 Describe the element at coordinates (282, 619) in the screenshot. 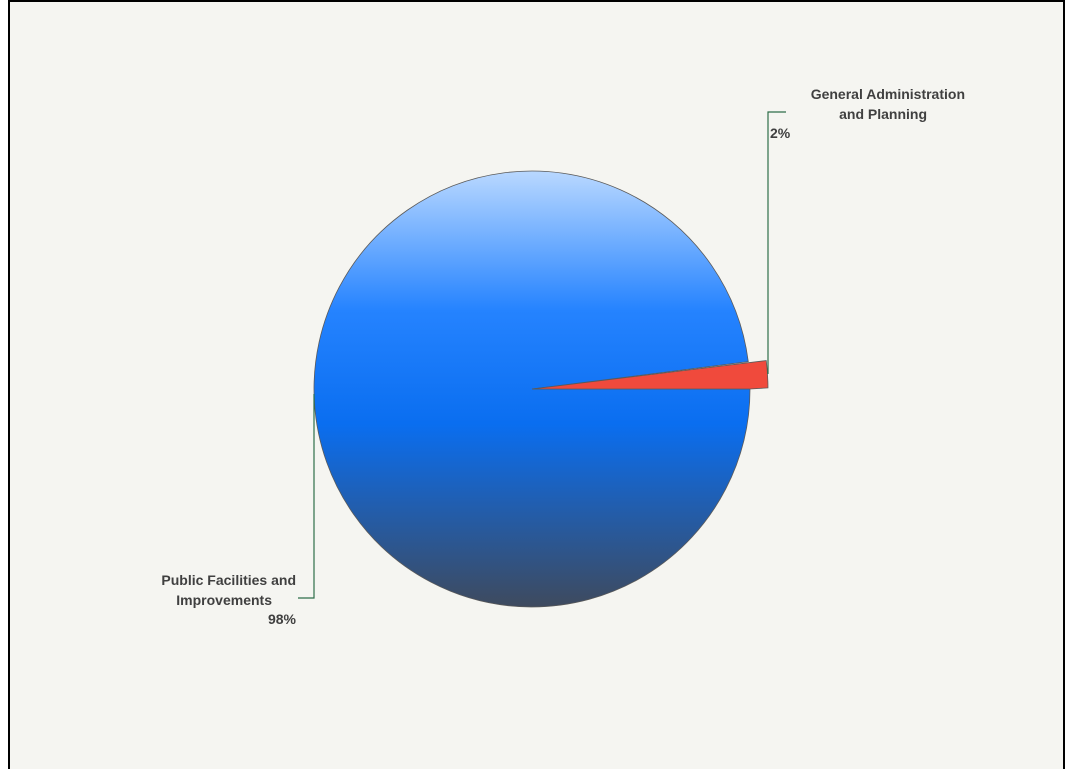

I see `label-public-facilities-percent: 98%` at that location.